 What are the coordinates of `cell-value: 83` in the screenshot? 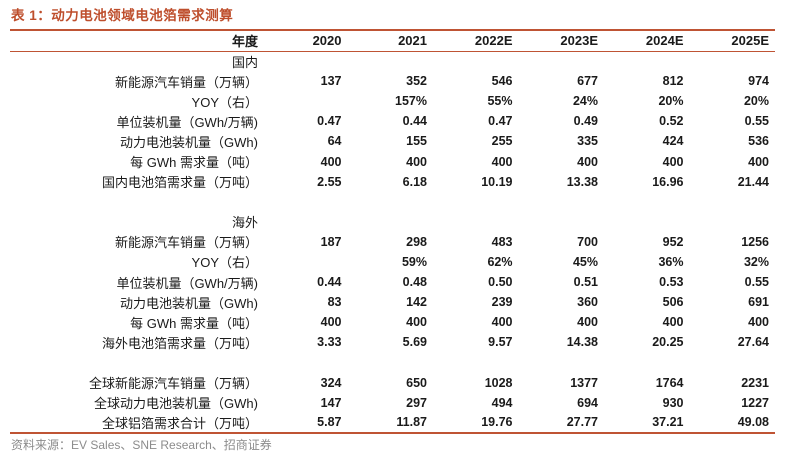 It's located at (334, 302).